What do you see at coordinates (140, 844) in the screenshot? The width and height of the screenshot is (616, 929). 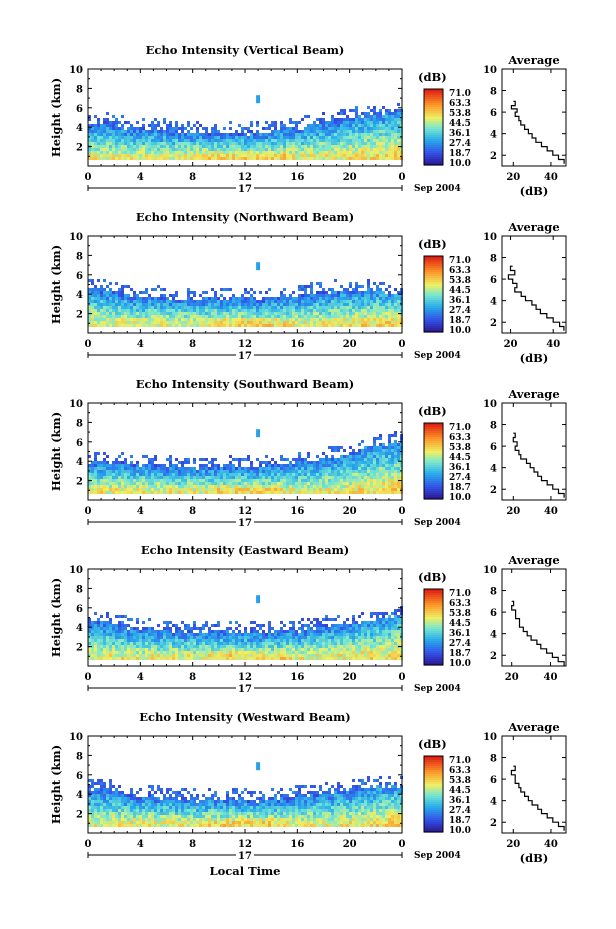 I see `x-tick-label: 4` at bounding box center [140, 844].